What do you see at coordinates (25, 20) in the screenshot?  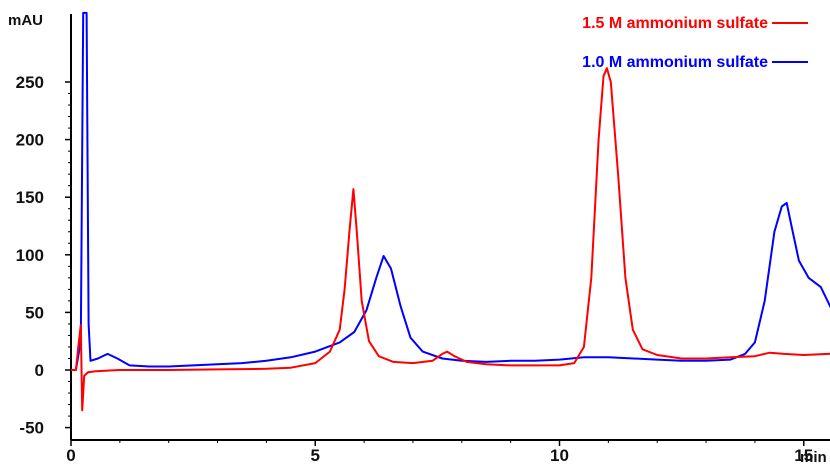 I see `y-axis-label: mAU` at bounding box center [25, 20].